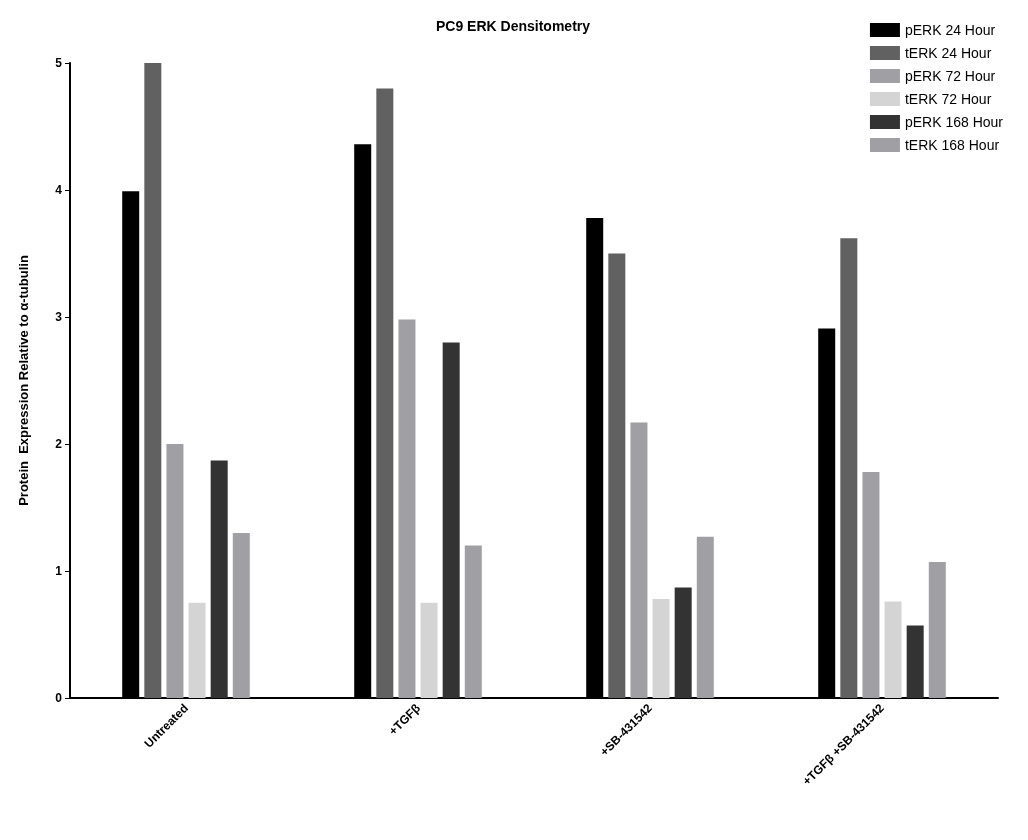 This screenshot has height=840, width=1028. I want to click on y-tick-label: 2, so click(59, 444).